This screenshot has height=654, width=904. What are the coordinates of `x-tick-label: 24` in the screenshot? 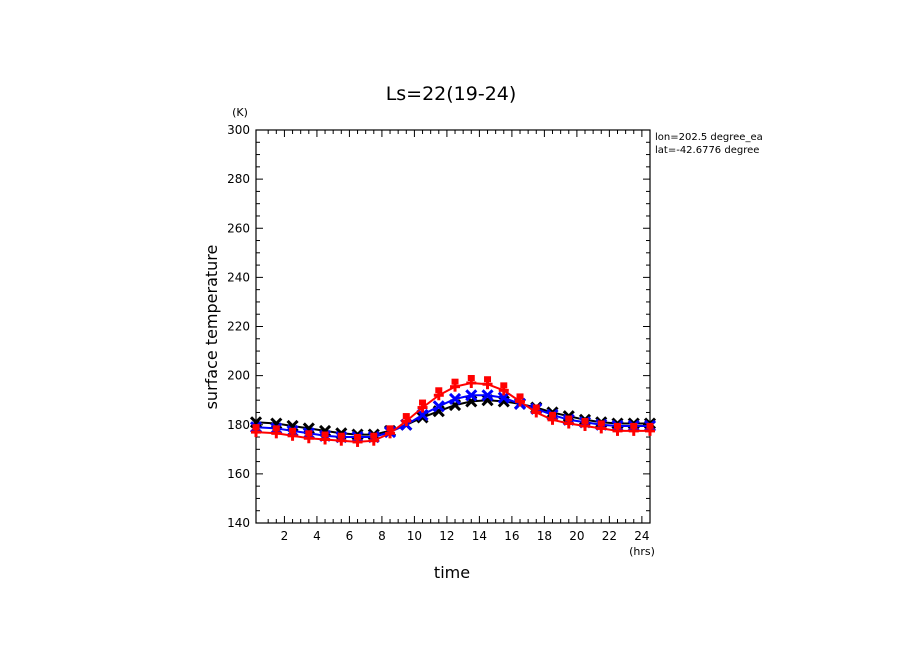 It's located at (641, 536).